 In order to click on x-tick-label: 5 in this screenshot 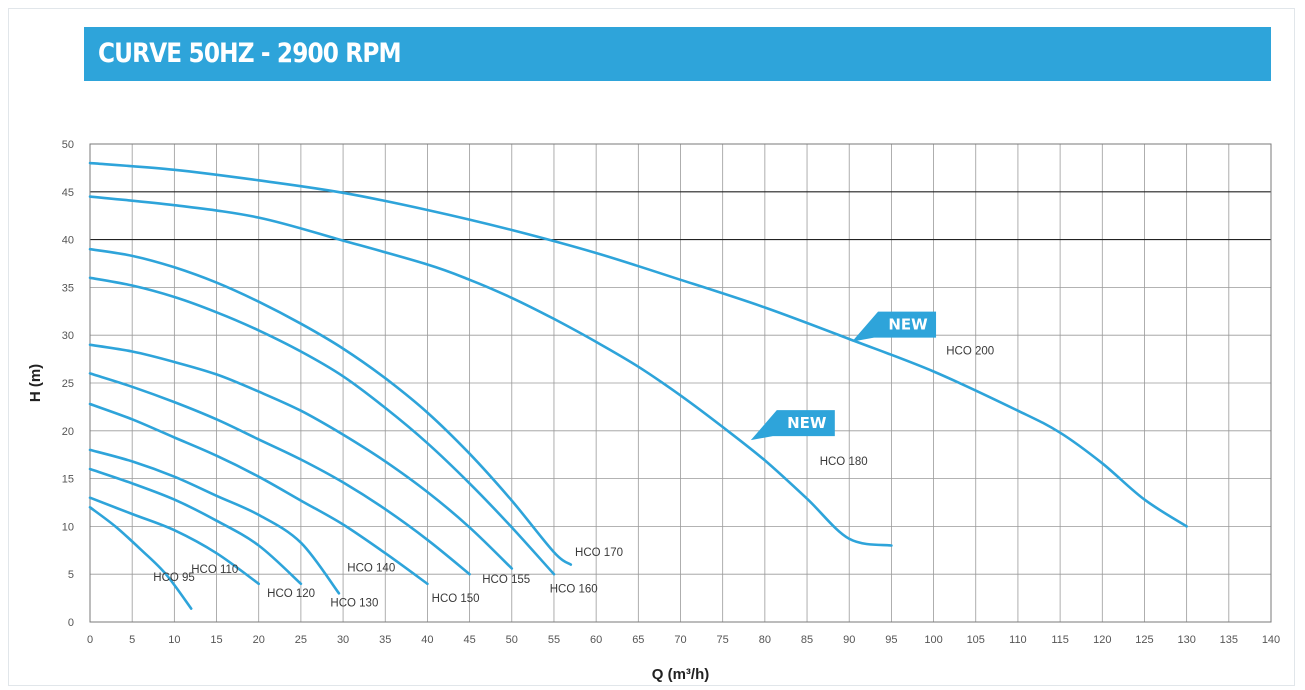, I will do `click(132, 640)`.